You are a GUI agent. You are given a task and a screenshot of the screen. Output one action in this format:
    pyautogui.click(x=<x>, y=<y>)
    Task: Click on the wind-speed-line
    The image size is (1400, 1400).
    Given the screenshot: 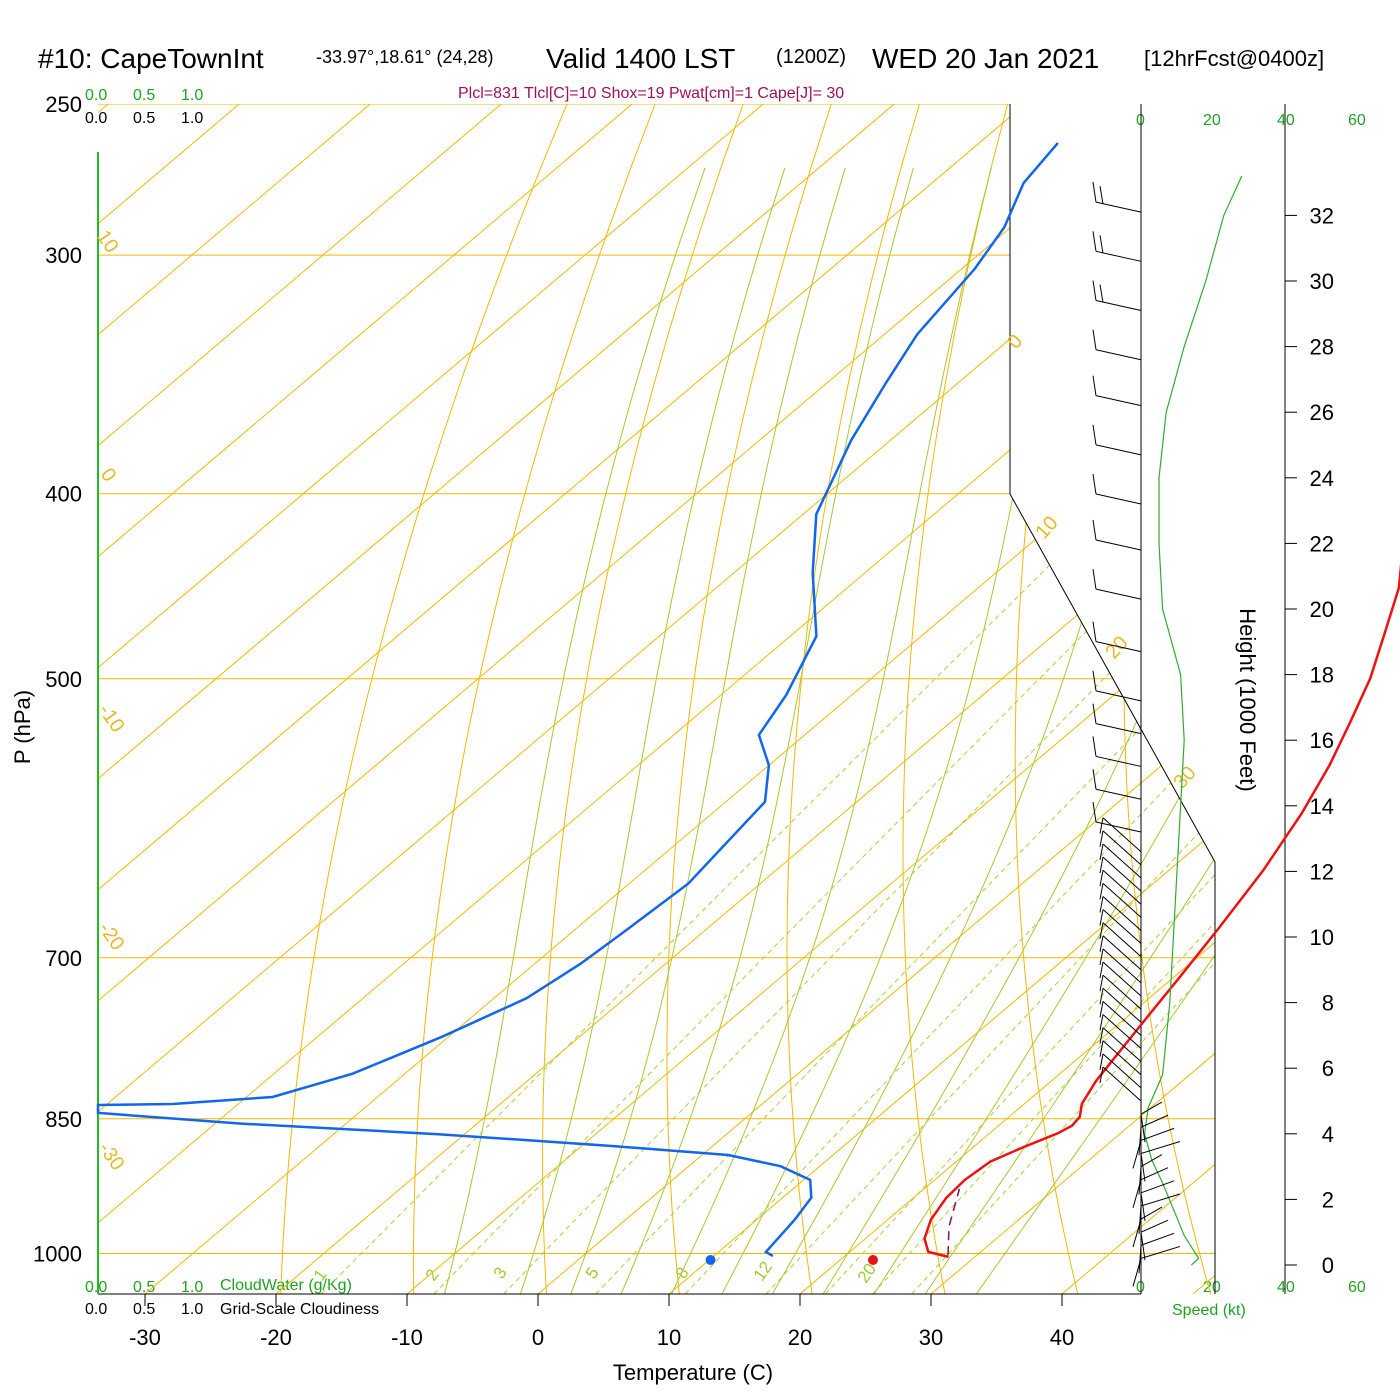 What is the action you would take?
    pyautogui.click(x=1193, y=720)
    